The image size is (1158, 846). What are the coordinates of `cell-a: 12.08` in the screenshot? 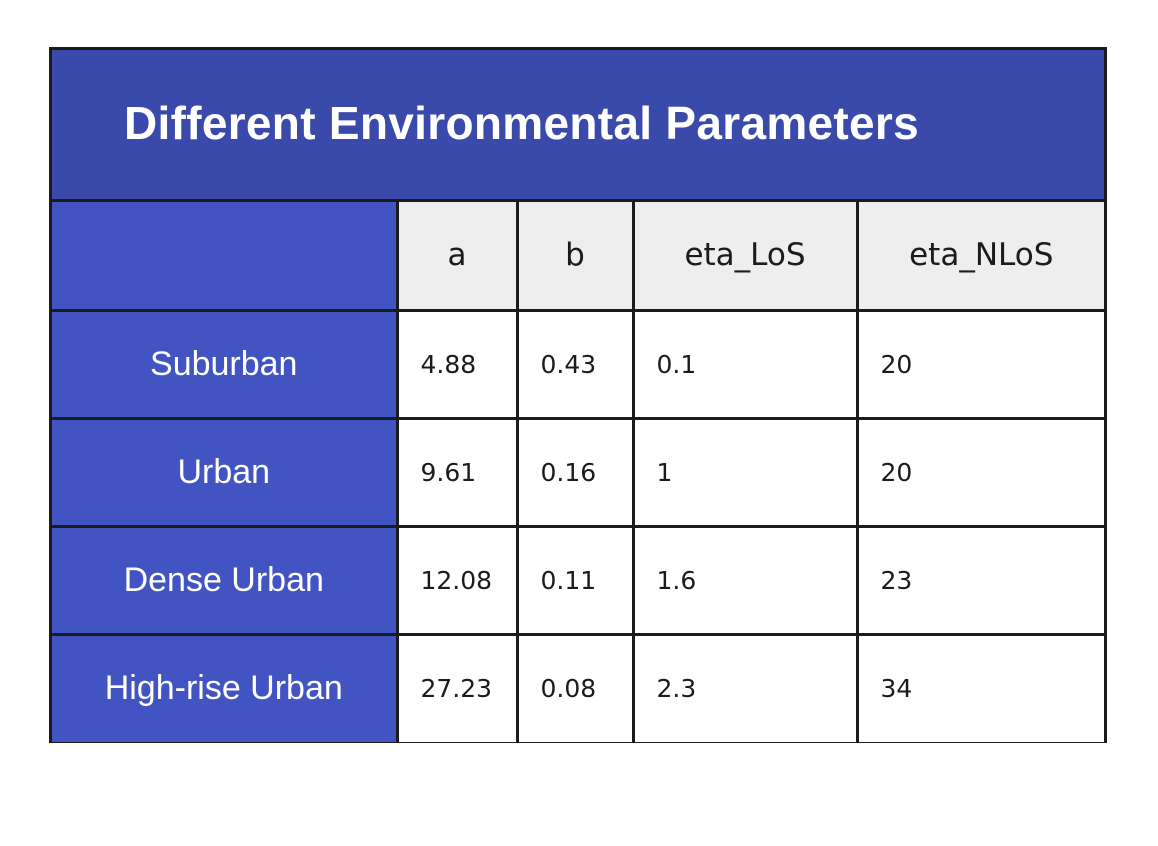 It's located at (457, 580).